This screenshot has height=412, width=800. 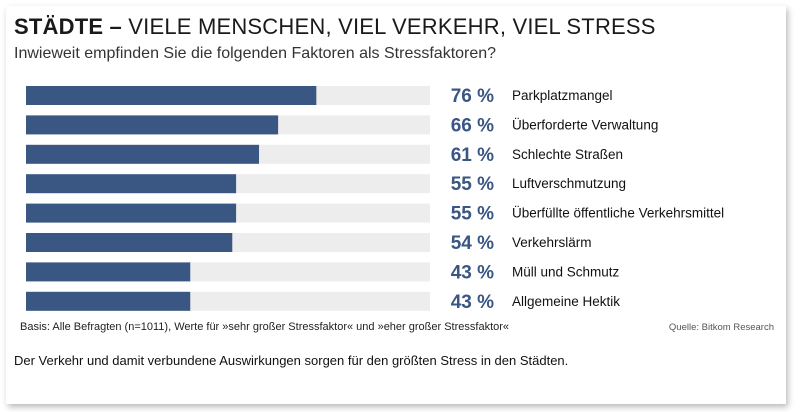 What do you see at coordinates (585, 124) in the screenshot?
I see `category-label: Überforderte Verwaltung` at bounding box center [585, 124].